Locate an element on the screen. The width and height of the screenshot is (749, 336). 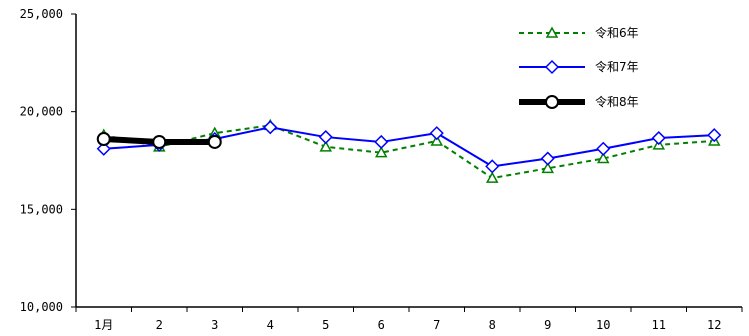
x-tick-label: 6 is located at coordinates (381, 325).